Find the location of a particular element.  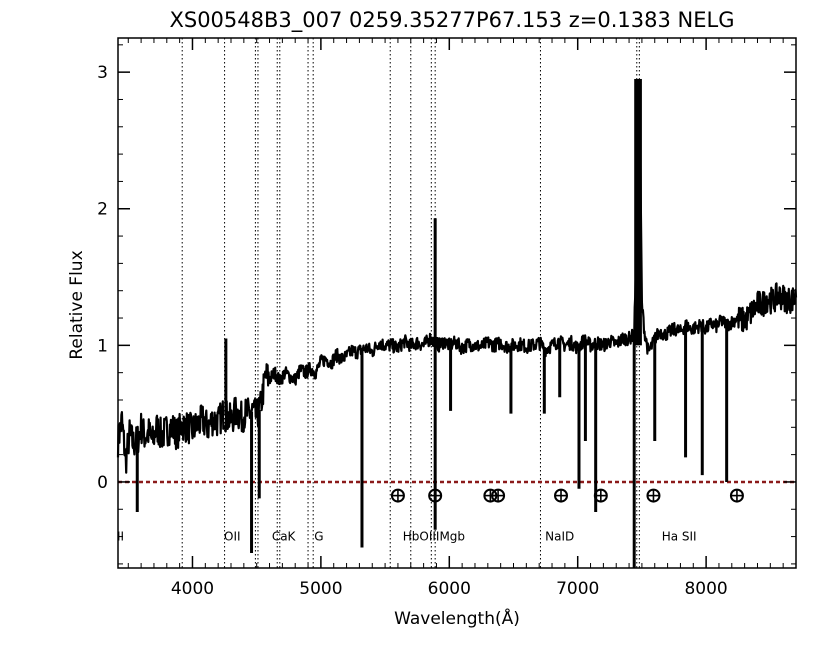

line-label: Ha SII is located at coordinates (679, 537).